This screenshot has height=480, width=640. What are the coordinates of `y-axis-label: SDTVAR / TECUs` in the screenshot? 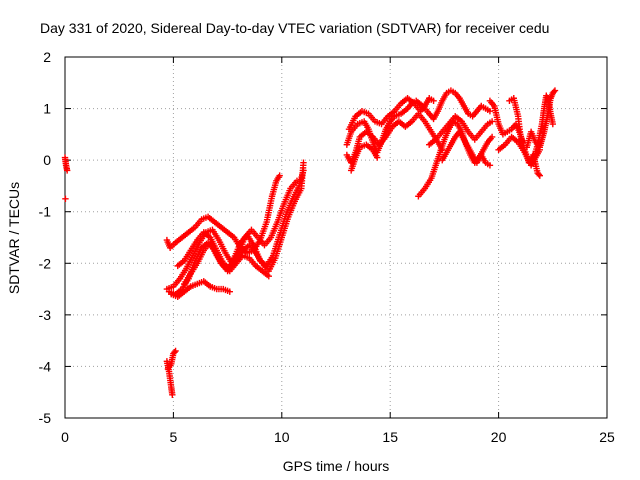 It's located at (14, 238).